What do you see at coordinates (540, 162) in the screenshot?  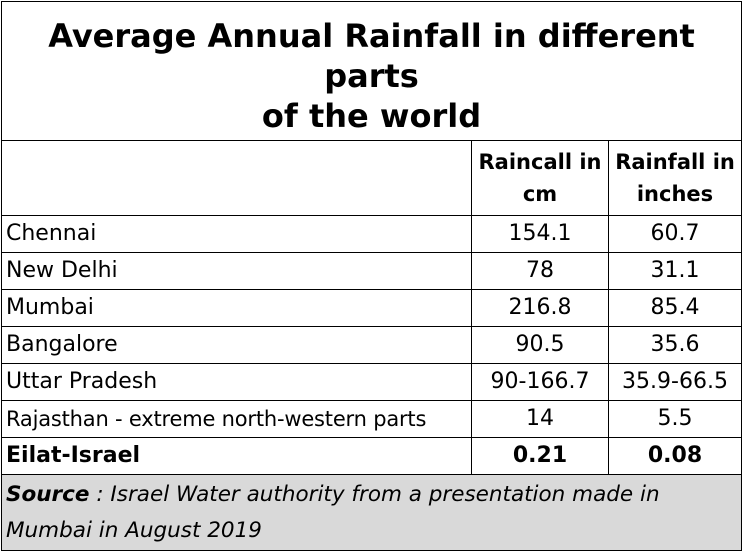 I see `header-cm-line-1: Raincall in` at bounding box center [540, 162].